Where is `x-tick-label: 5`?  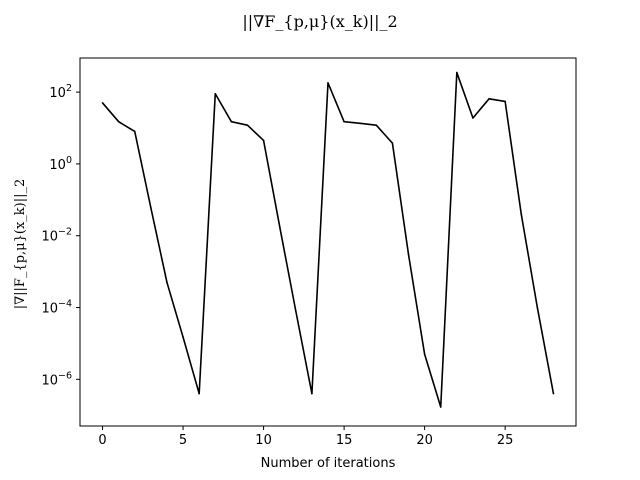 x-tick-label: 5 is located at coordinates (183, 440).